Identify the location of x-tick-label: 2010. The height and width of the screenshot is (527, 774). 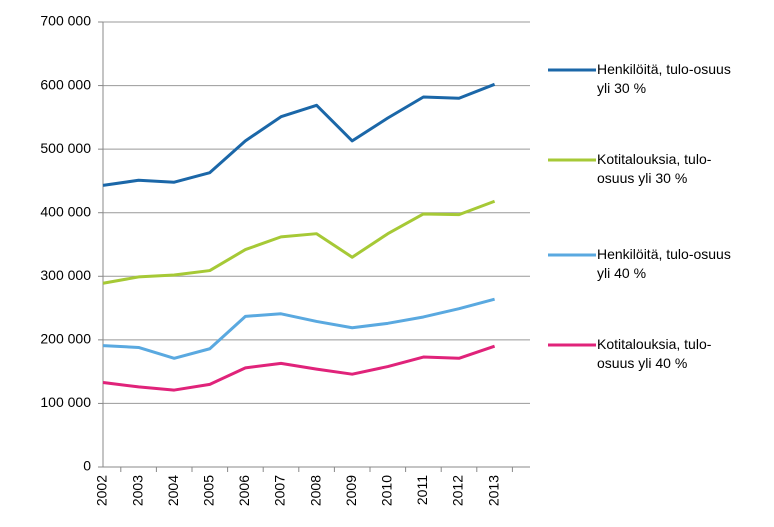
(387, 490).